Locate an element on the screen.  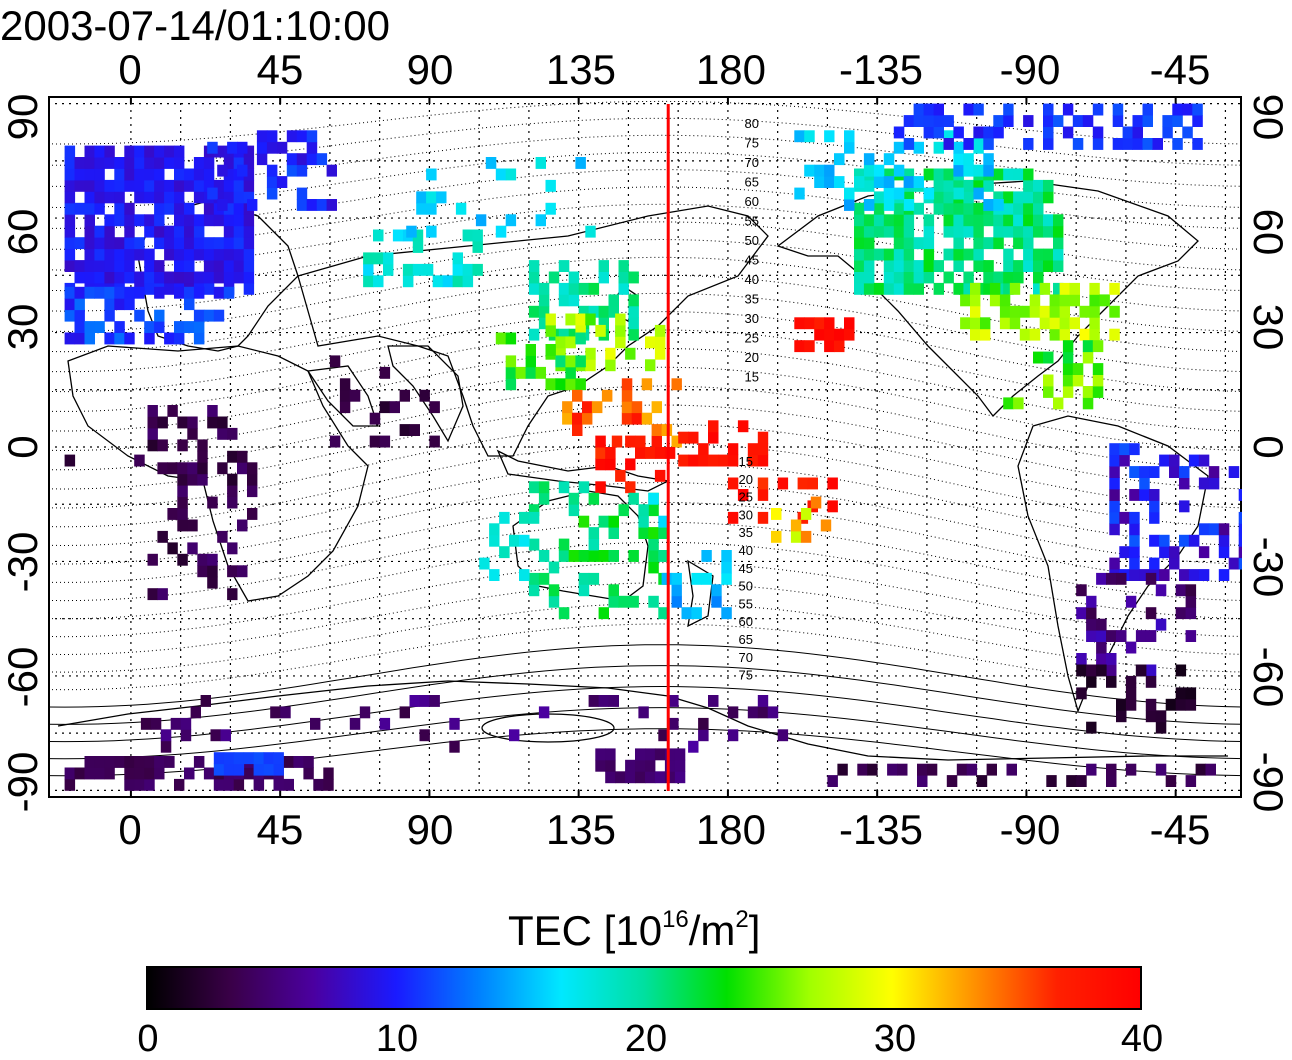
top-lon-label: -90 is located at coordinates (1030, 69).